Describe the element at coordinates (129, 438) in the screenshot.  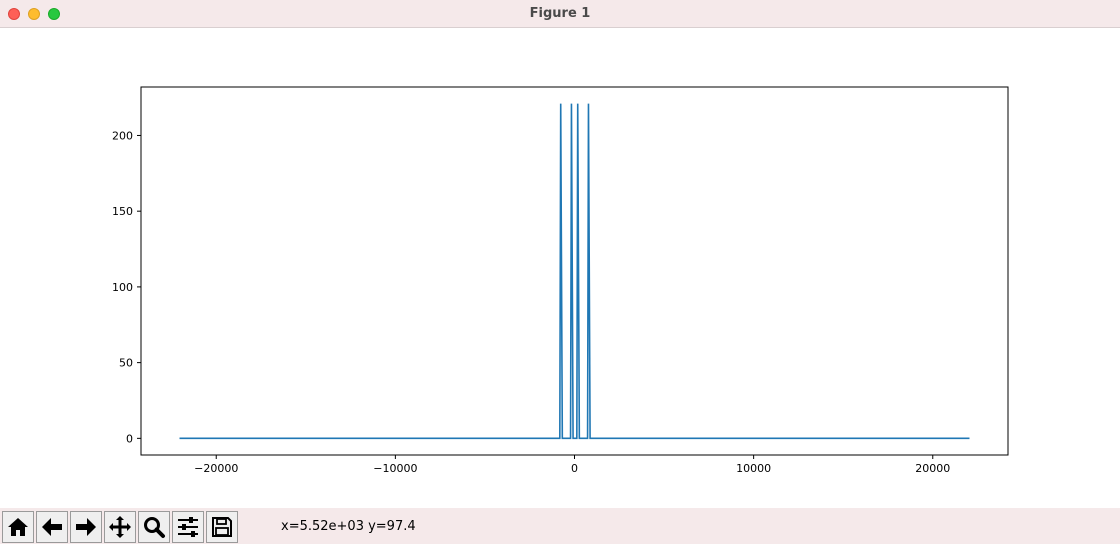
I see `y-tick-label: 0` at that location.